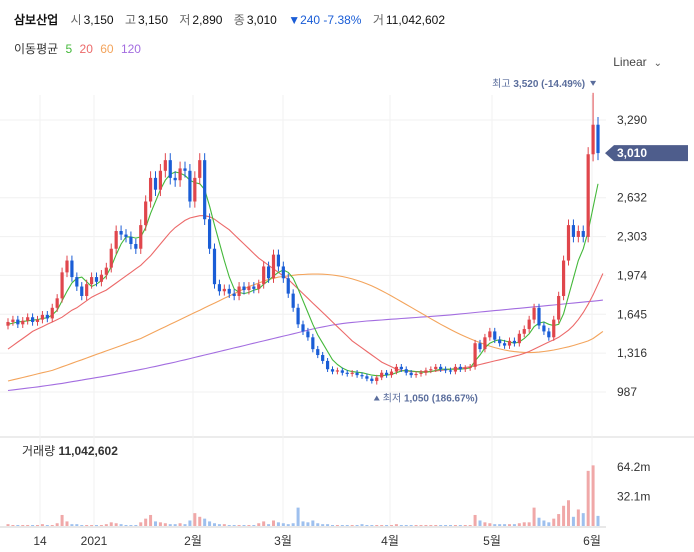  Describe the element at coordinates (207, 20) in the screenshot. I see `low-price: 2,890` at that location.